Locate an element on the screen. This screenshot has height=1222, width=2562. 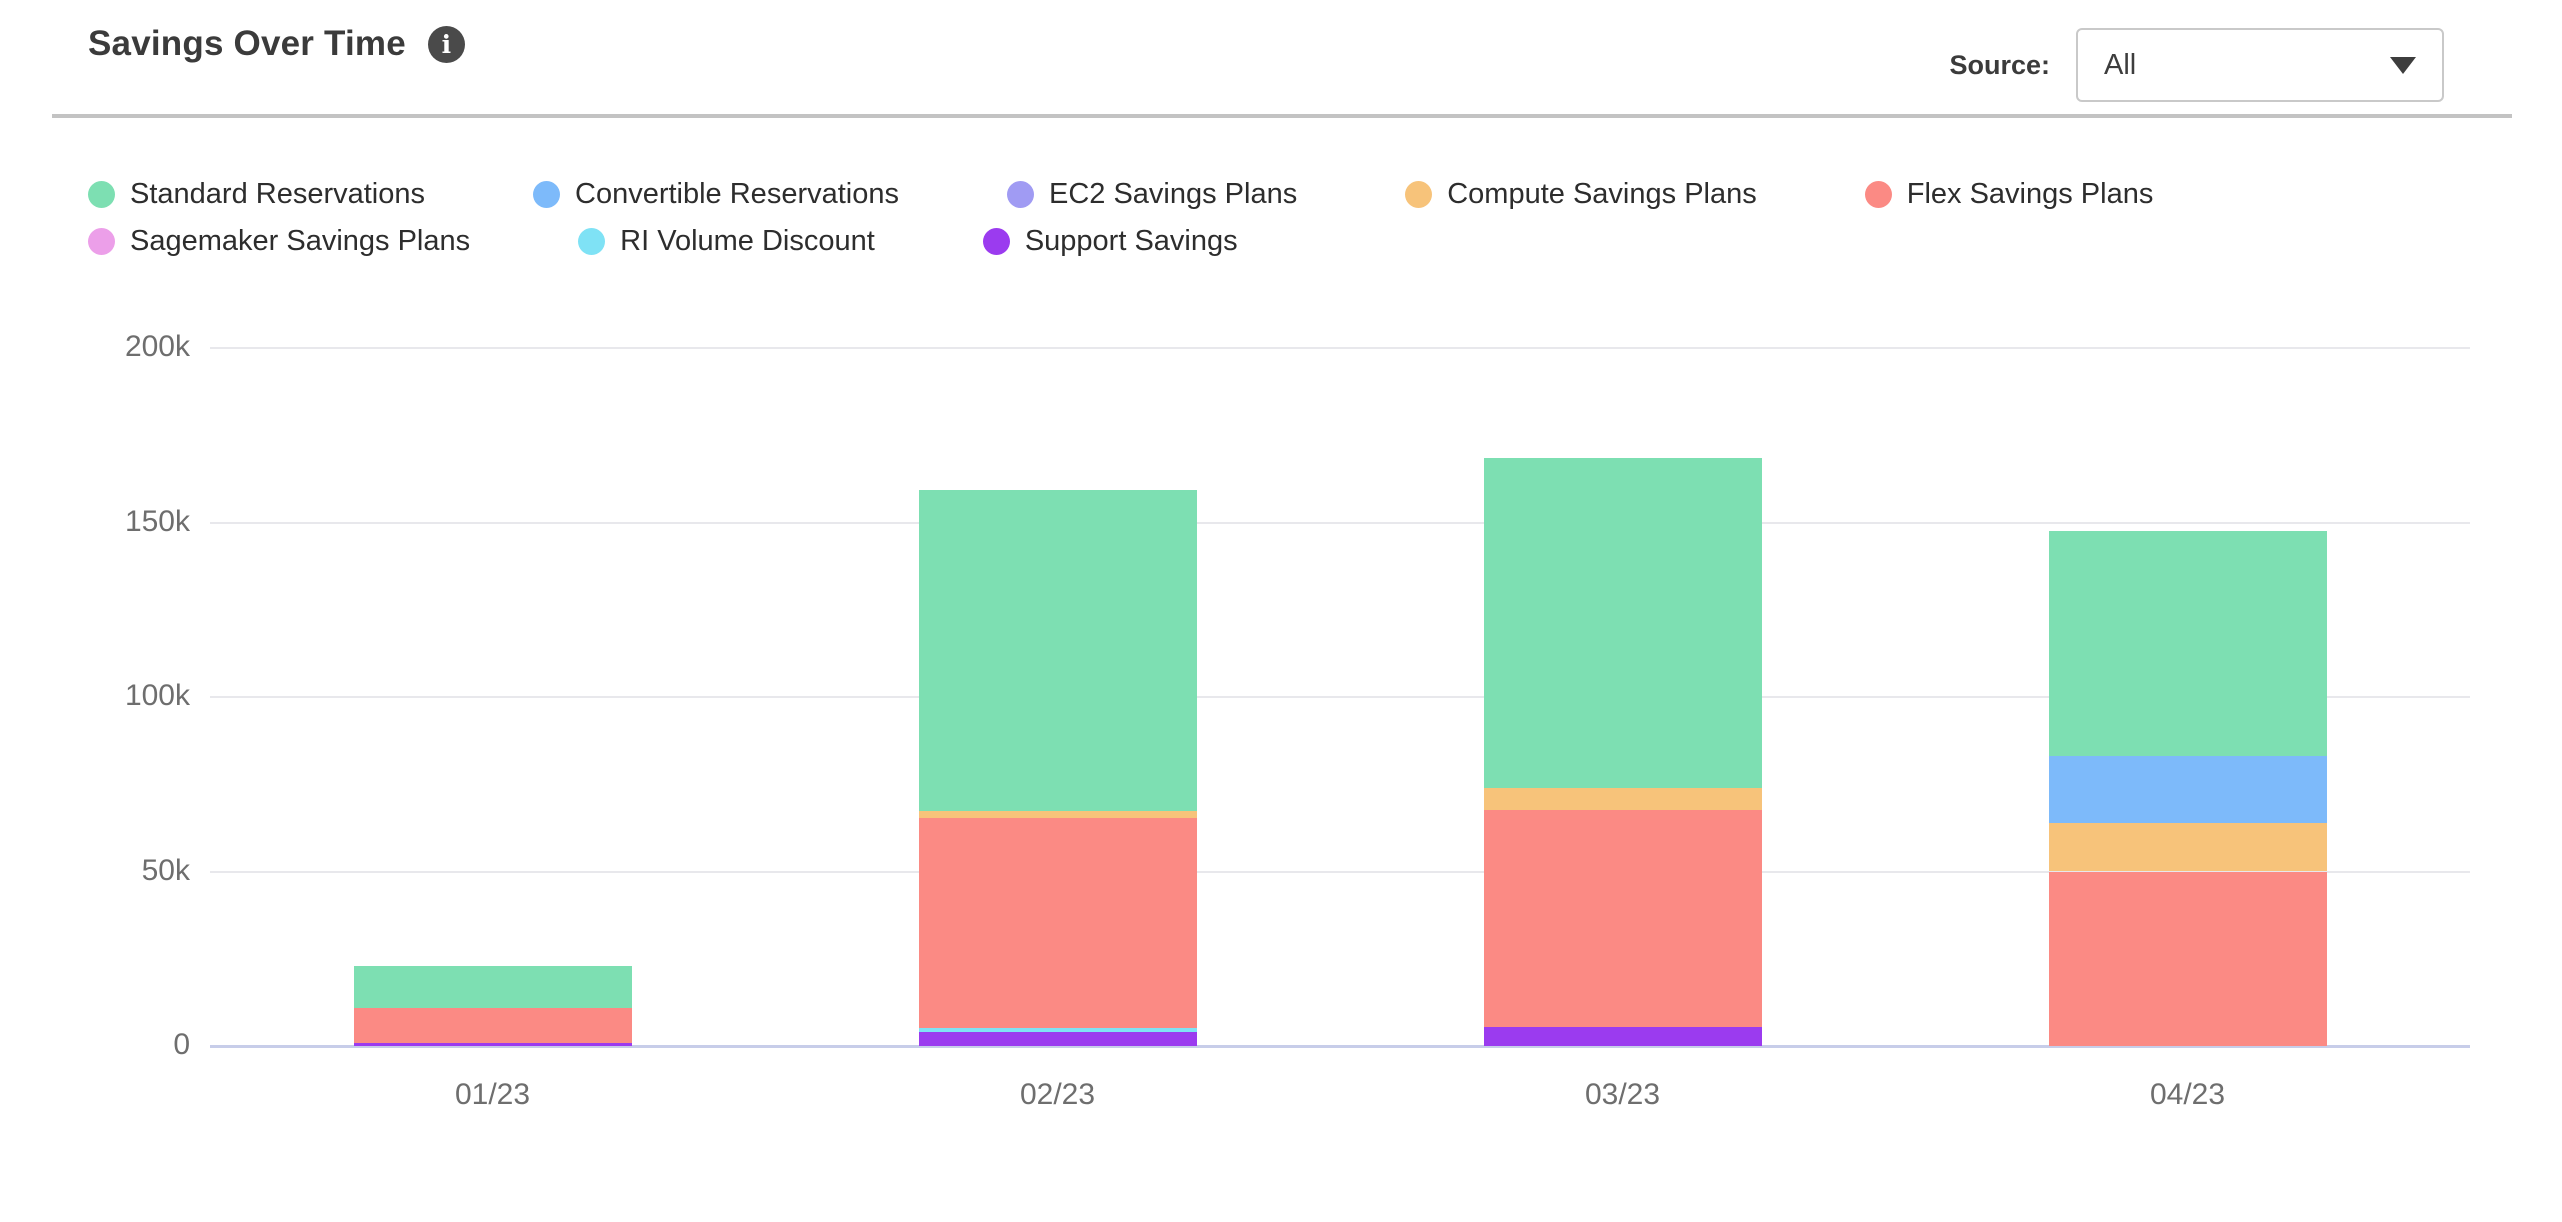
legend-item: Convertible Reservations is located at coordinates (716, 194).